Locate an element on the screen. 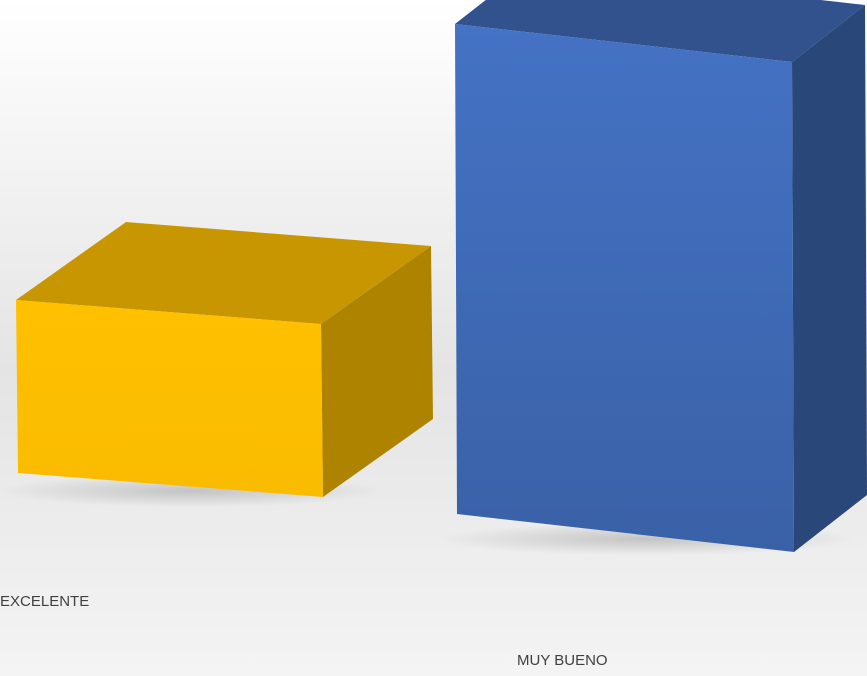 The image size is (867, 676). bar-front-face is located at coordinates (169, 398).